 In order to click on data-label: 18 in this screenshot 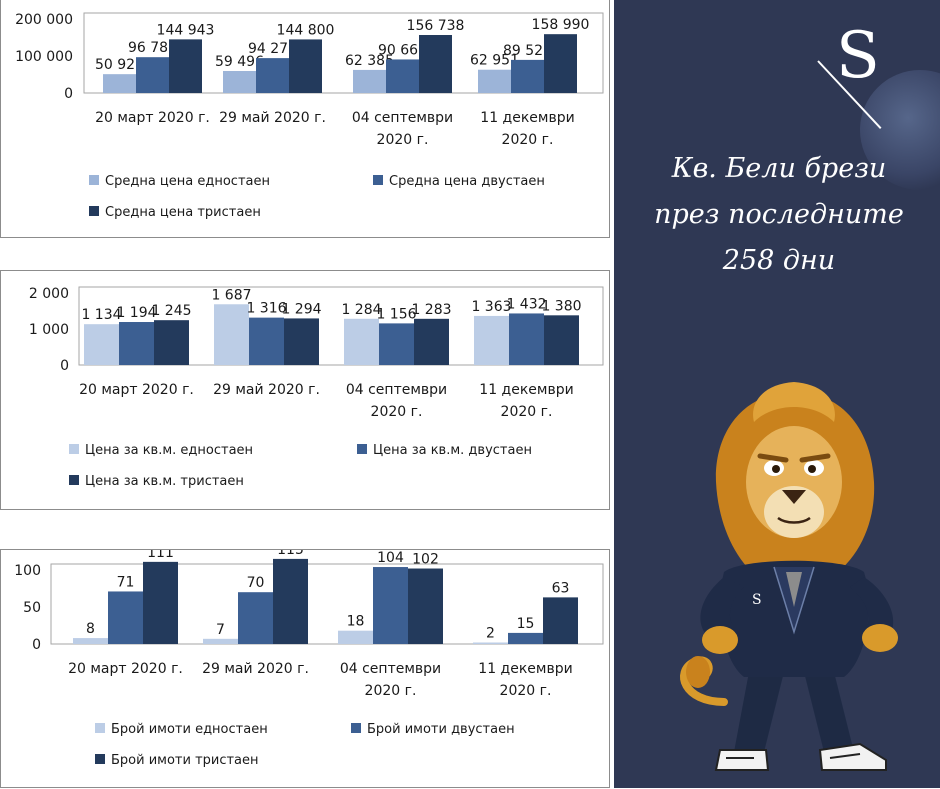, I will do `click(356, 622)`.